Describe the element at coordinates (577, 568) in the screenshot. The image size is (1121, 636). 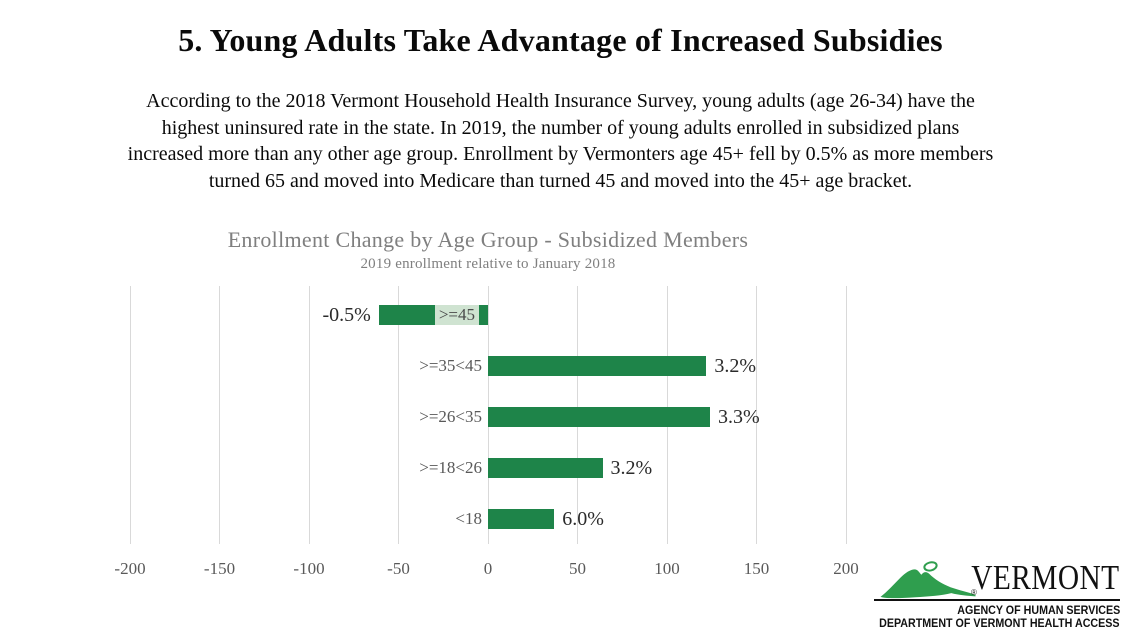
I see `x-axis-tick-label: 50` at that location.